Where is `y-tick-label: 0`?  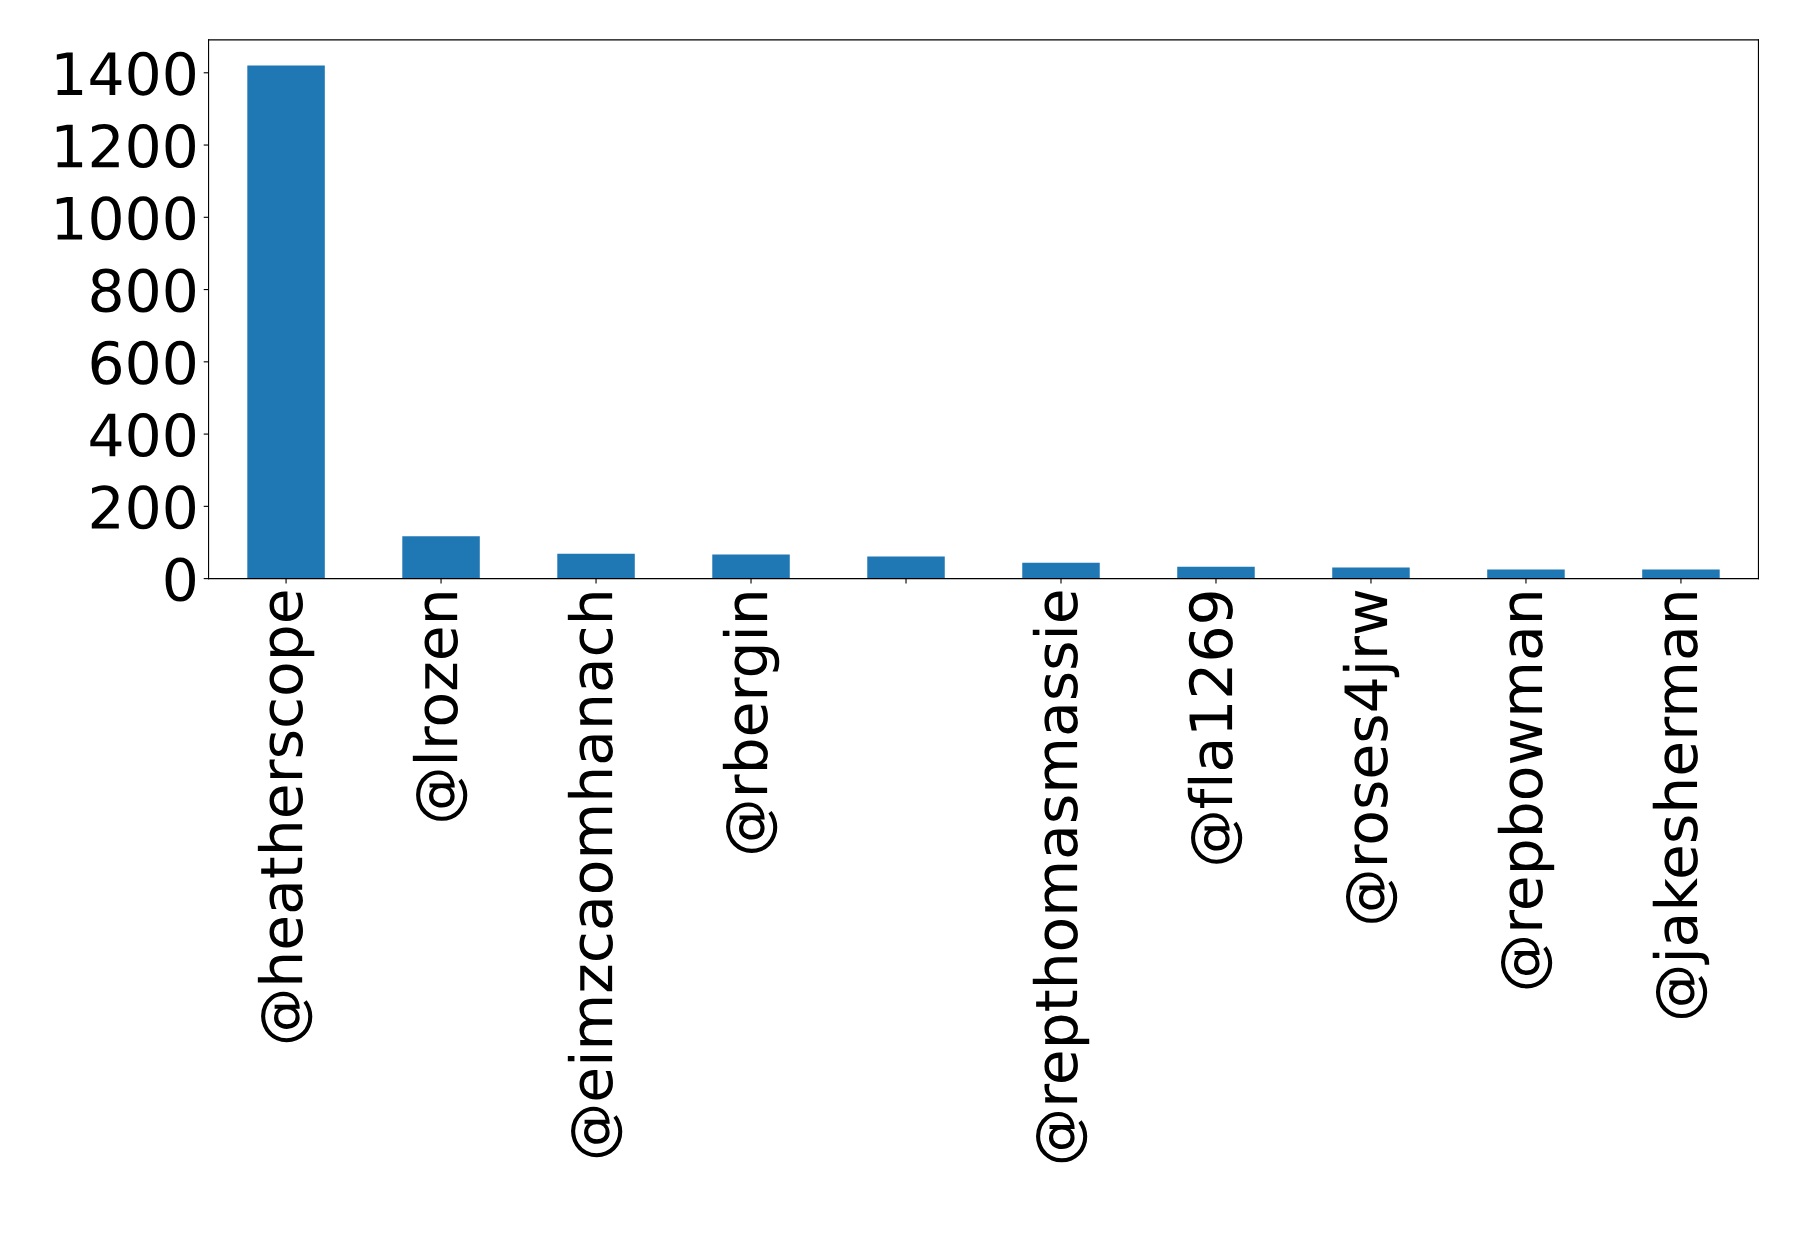 y-tick-label: 0 is located at coordinates (180, 579).